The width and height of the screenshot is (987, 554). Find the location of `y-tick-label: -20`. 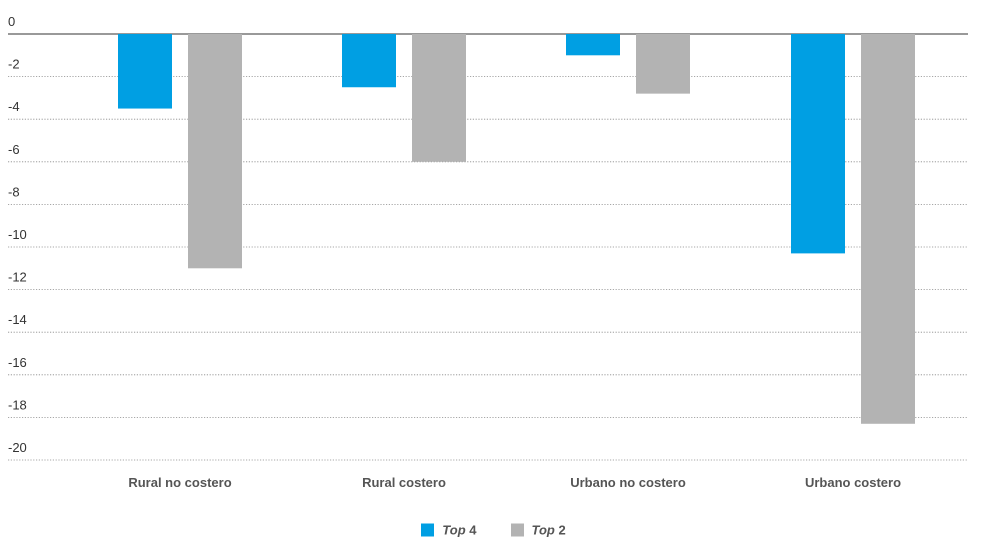

y-tick-label: -20 is located at coordinates (17, 447).